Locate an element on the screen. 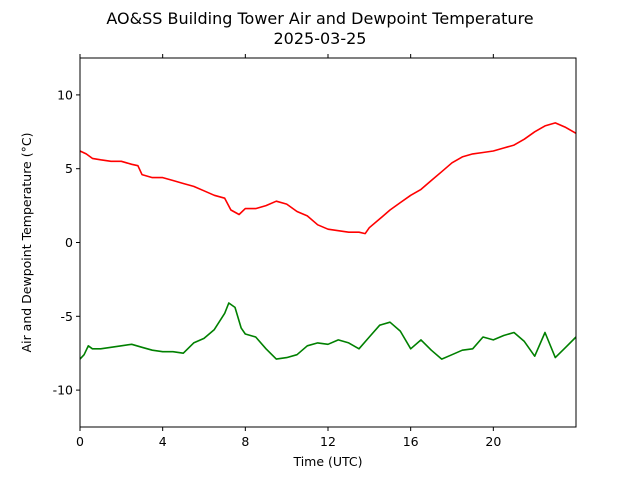  x-tick-label: 8 is located at coordinates (245, 441).